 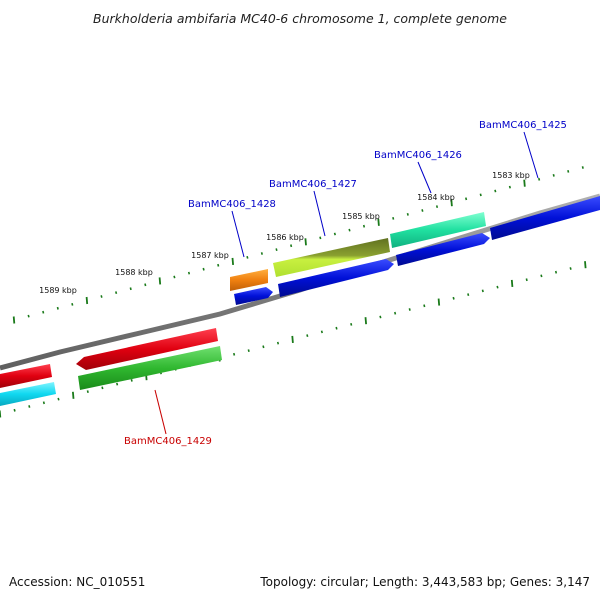 I want to click on ruler-label-1586: 1586 kbp, so click(x=285, y=237).